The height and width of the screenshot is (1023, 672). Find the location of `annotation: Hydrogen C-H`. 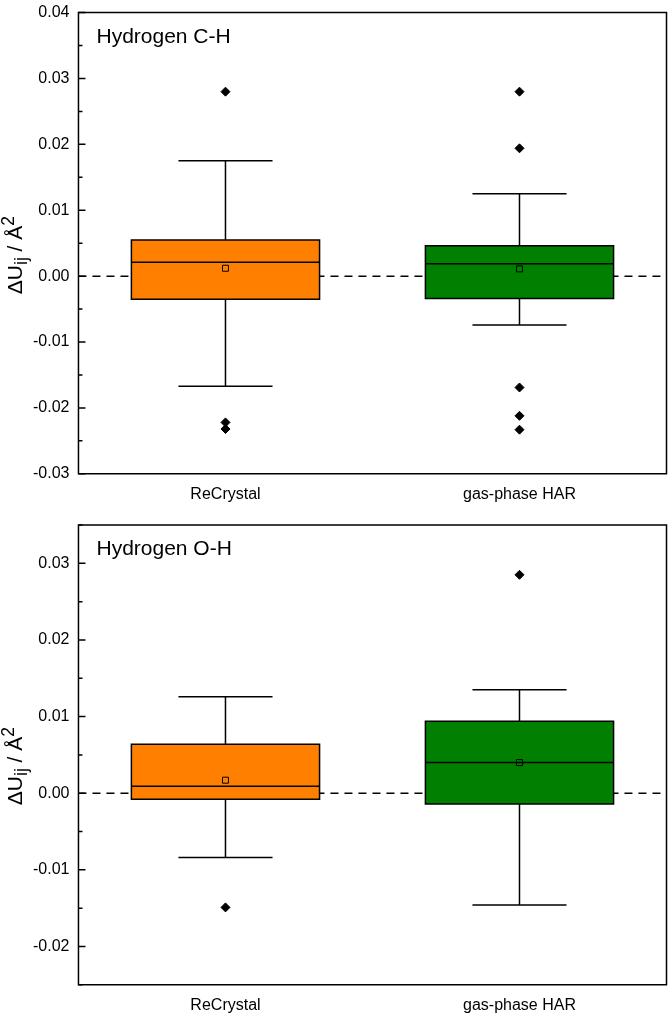

annotation: Hydrogen C-H is located at coordinates (163, 35).